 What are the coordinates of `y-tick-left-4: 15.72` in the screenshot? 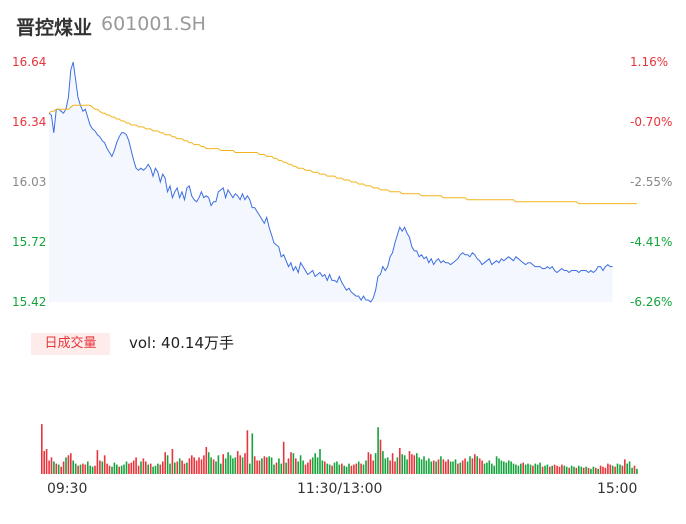 It's located at (29, 242).